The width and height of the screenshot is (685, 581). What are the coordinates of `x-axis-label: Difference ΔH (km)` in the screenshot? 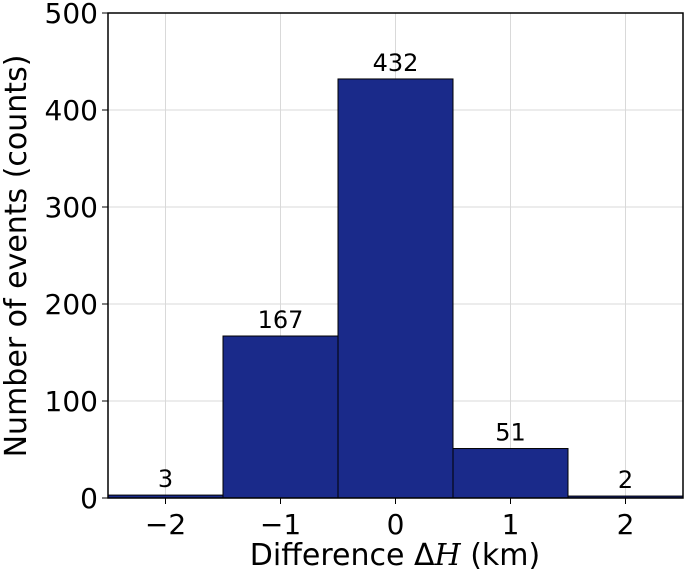 It's located at (395, 555).